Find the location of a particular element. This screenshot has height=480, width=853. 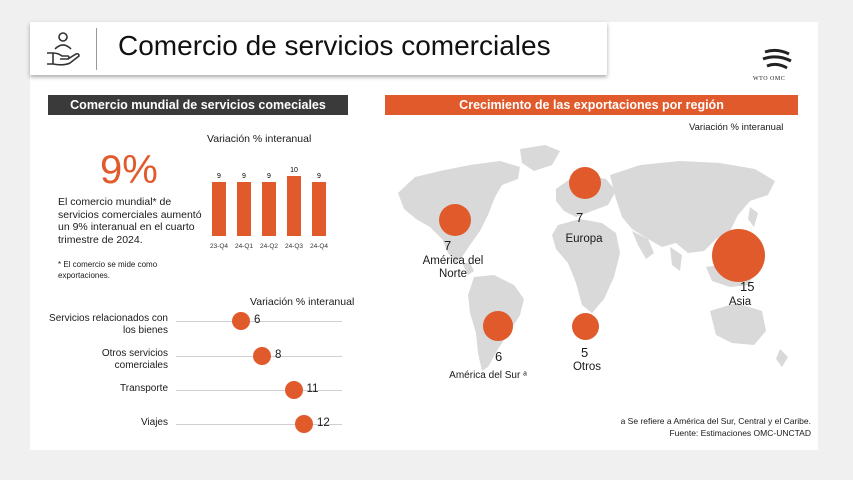

bar-24-Q4 is located at coordinates (319, 209).